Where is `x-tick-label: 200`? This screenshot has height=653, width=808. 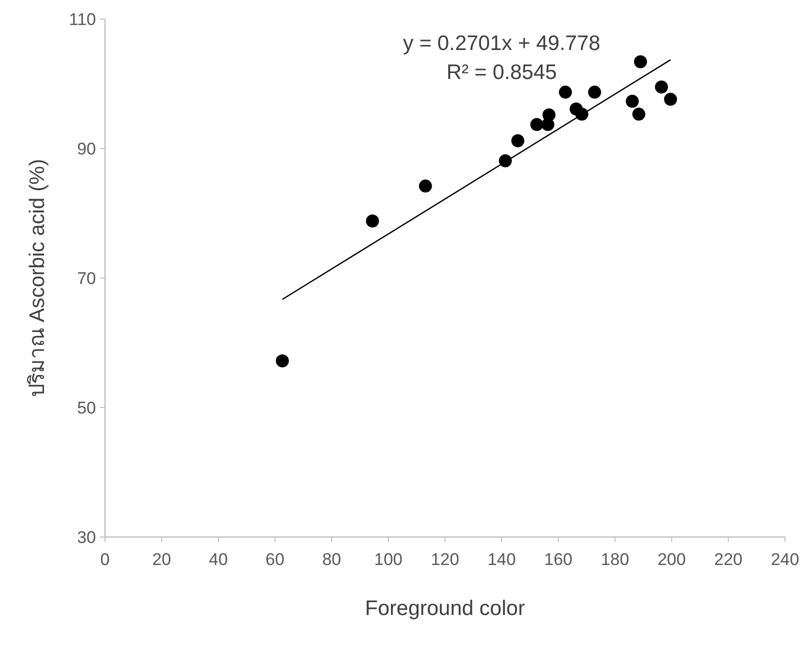
x-tick-label: 200 is located at coordinates (671, 559).